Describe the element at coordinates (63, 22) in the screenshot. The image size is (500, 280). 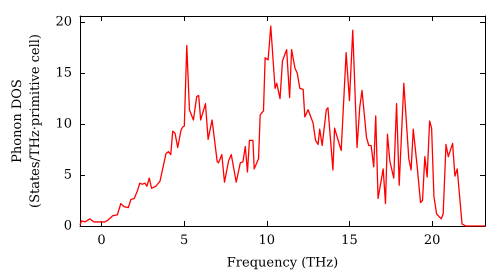
I see `y-tick-label: 20` at that location.